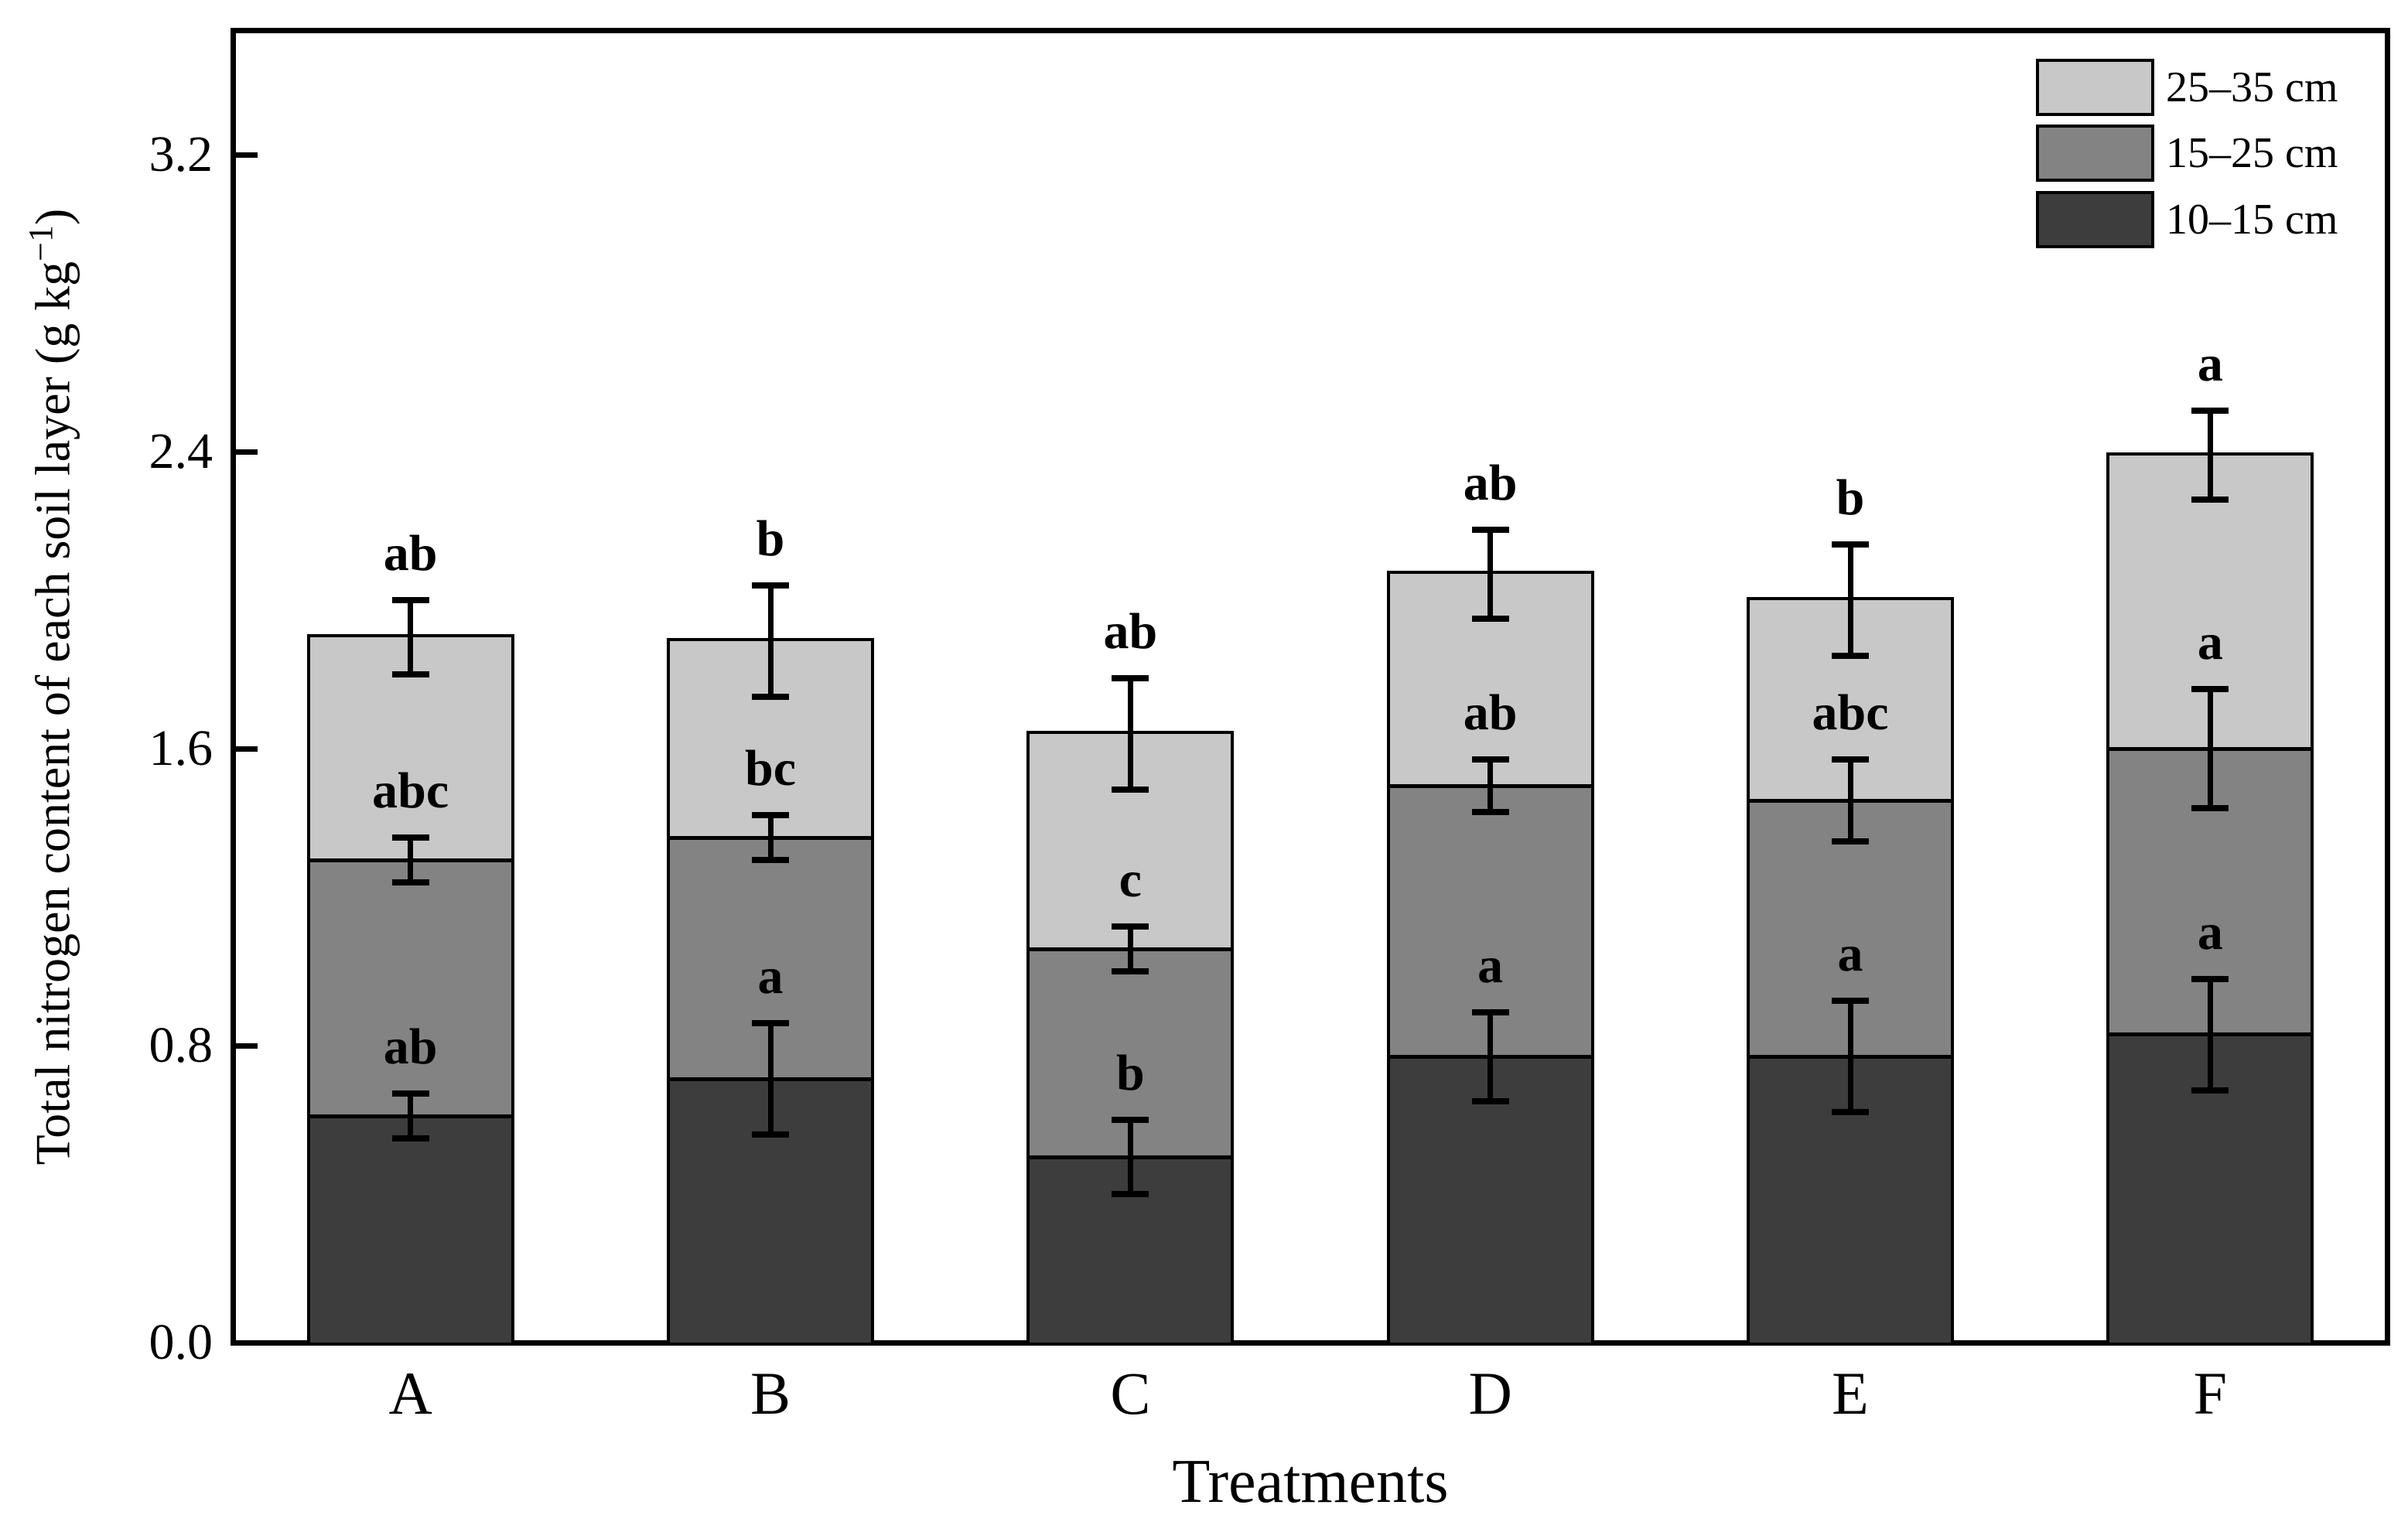  I want to click on sig-letter-A-25–35 cm: ab, so click(410, 553).